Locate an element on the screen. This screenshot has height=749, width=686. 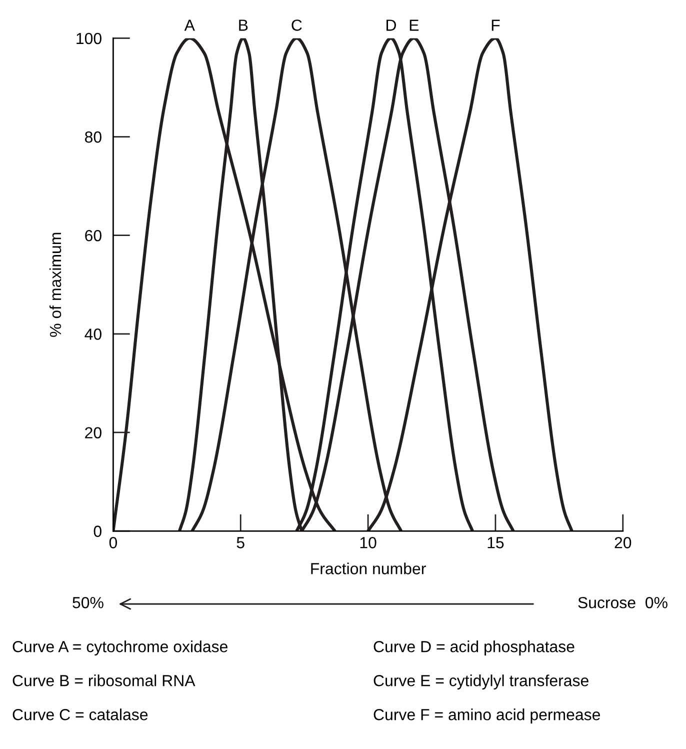
x-axis-title: Fraction number is located at coordinates (368, 568).